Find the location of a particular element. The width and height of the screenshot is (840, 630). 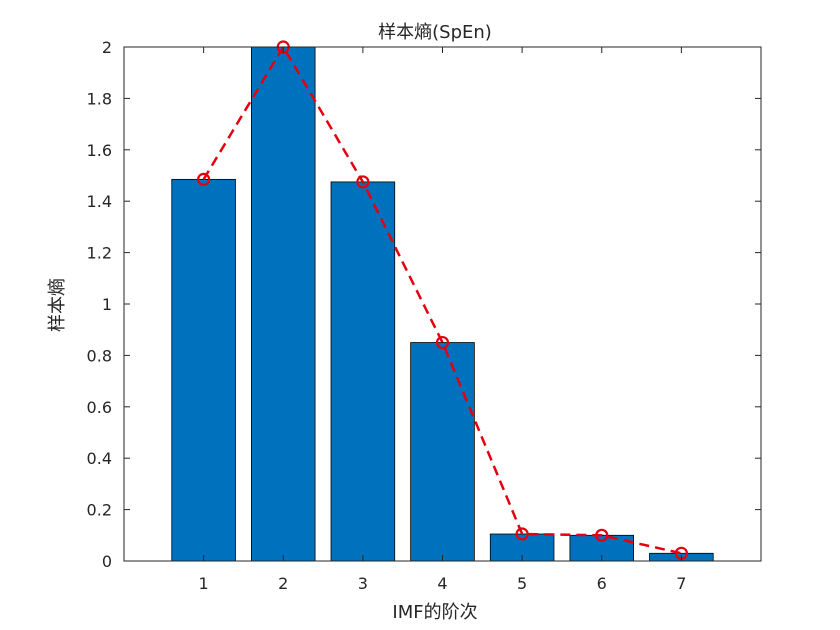

y-tick-label: 0.8 is located at coordinates (99, 355).